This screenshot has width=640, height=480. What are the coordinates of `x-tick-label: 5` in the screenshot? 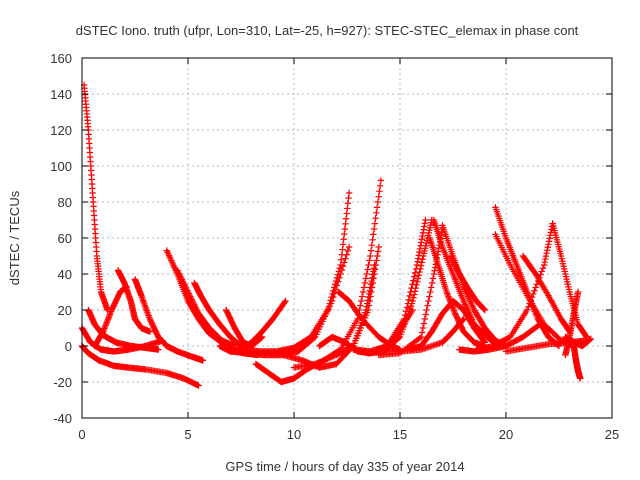 It's located at (187, 434).